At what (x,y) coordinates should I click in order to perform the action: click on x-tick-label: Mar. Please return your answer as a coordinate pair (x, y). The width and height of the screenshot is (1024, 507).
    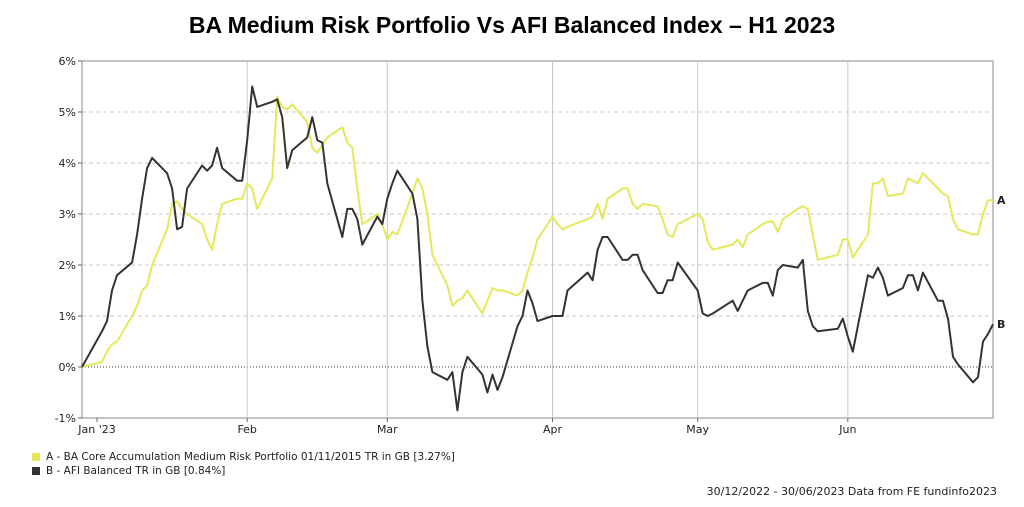
    Looking at the image, I should click on (387, 429).